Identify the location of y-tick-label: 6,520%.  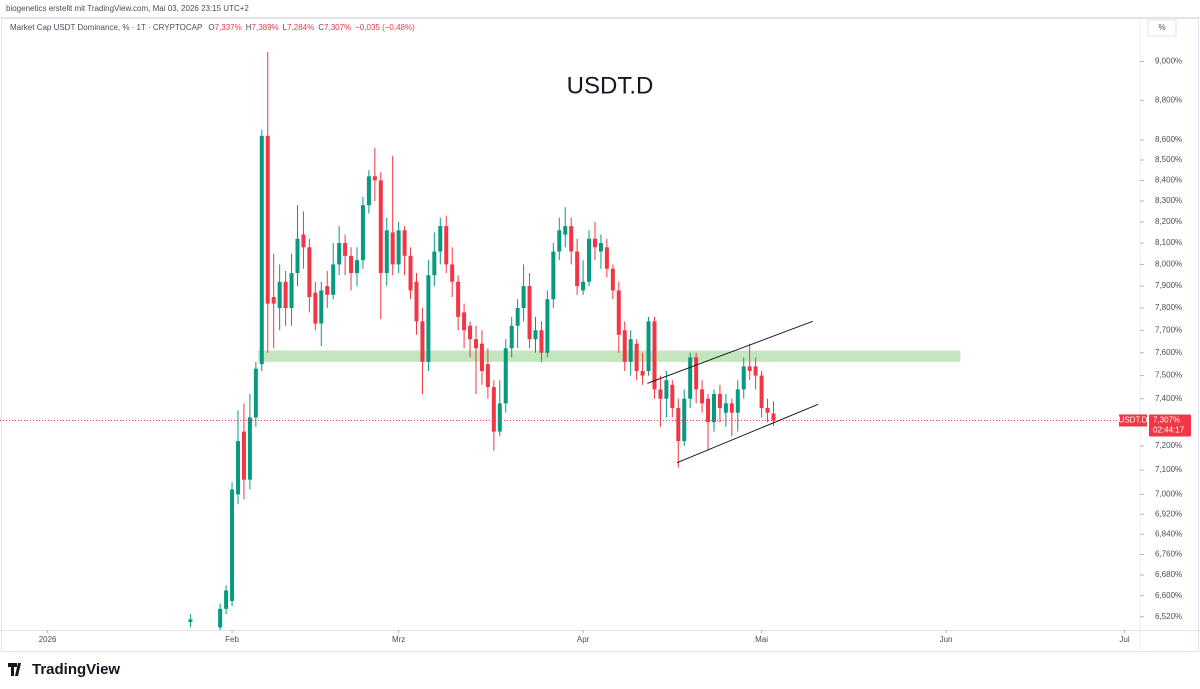
(1168, 616).